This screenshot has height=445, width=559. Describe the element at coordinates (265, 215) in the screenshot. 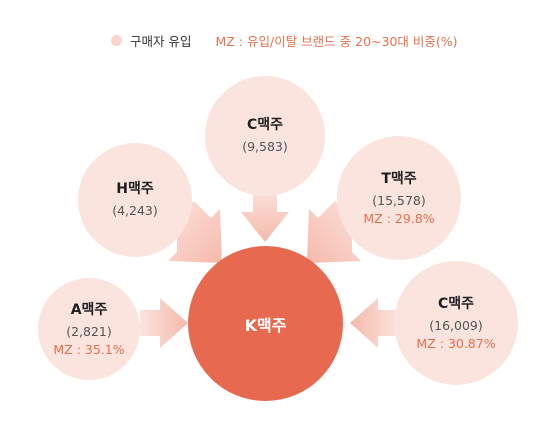

I see `arrow-from-c-top` at that location.